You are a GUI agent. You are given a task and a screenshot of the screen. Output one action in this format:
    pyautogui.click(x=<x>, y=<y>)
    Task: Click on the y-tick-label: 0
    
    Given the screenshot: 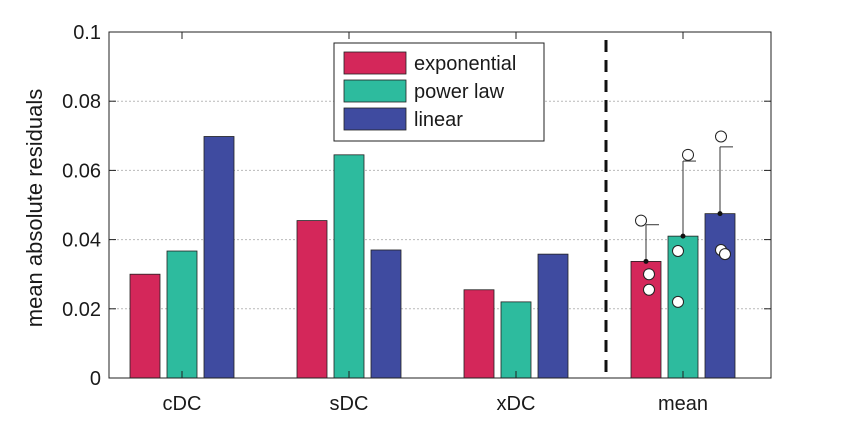 What is the action you would take?
    pyautogui.click(x=95, y=379)
    